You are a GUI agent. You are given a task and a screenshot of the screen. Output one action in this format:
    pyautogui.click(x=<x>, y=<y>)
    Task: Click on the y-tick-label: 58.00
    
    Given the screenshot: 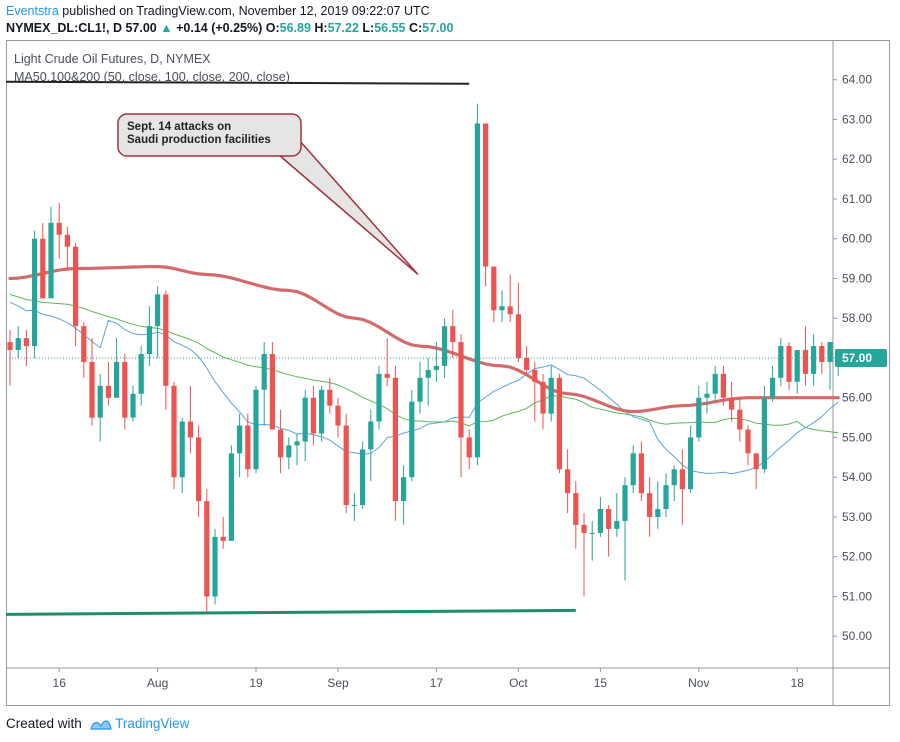 What is the action you would take?
    pyautogui.click(x=857, y=318)
    